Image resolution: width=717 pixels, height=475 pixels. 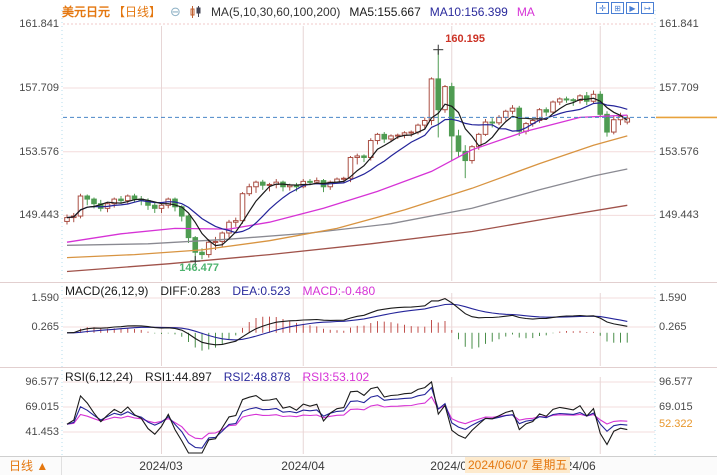 What do you see at coordinates (161, 466) in the screenshot?
I see `month-axis-label: 2024/03` at bounding box center [161, 466].